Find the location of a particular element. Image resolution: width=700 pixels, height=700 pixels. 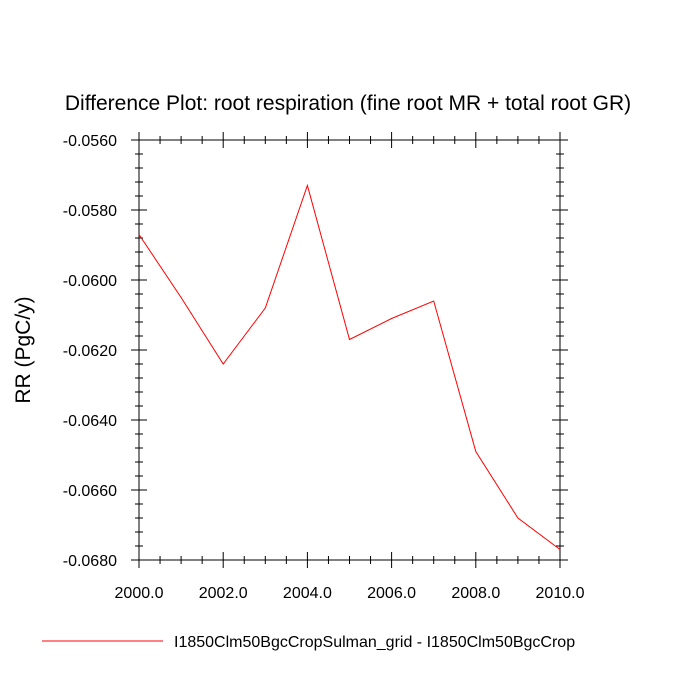

x-tick-label: 2000.0 is located at coordinates (139, 593).